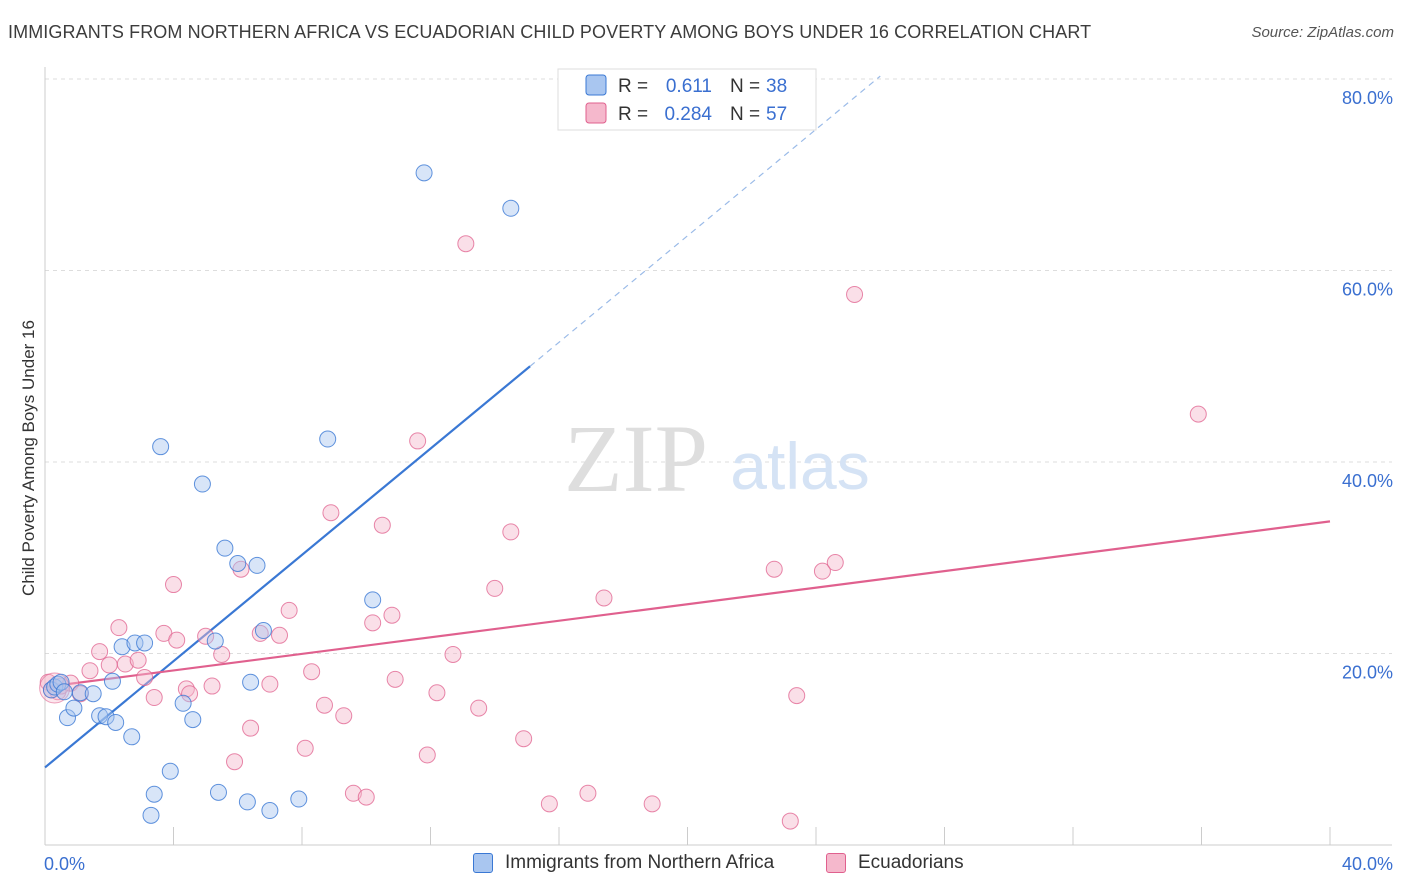  I want to click on legend-r-value-2: 0.284, so click(688, 114).